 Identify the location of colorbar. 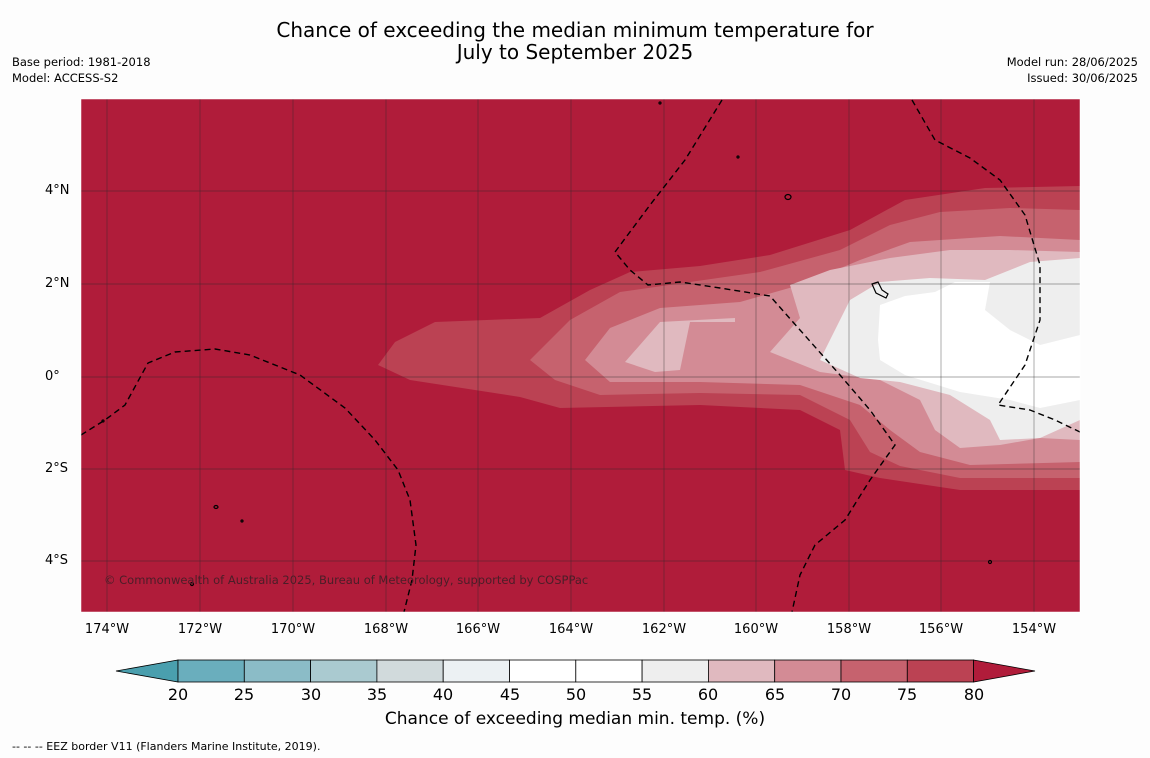
(575, 671).